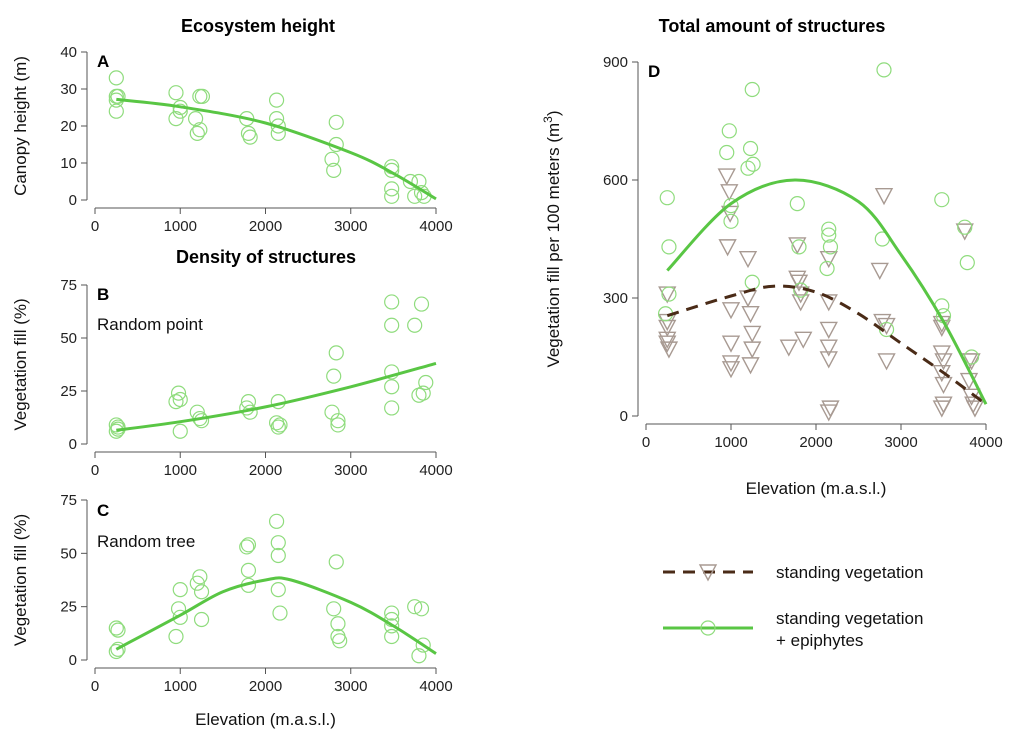 This screenshot has width=1024, height=739. Describe the element at coordinates (180, 226) in the screenshot. I see `panel-a-x-tick-label: 1000` at that location.